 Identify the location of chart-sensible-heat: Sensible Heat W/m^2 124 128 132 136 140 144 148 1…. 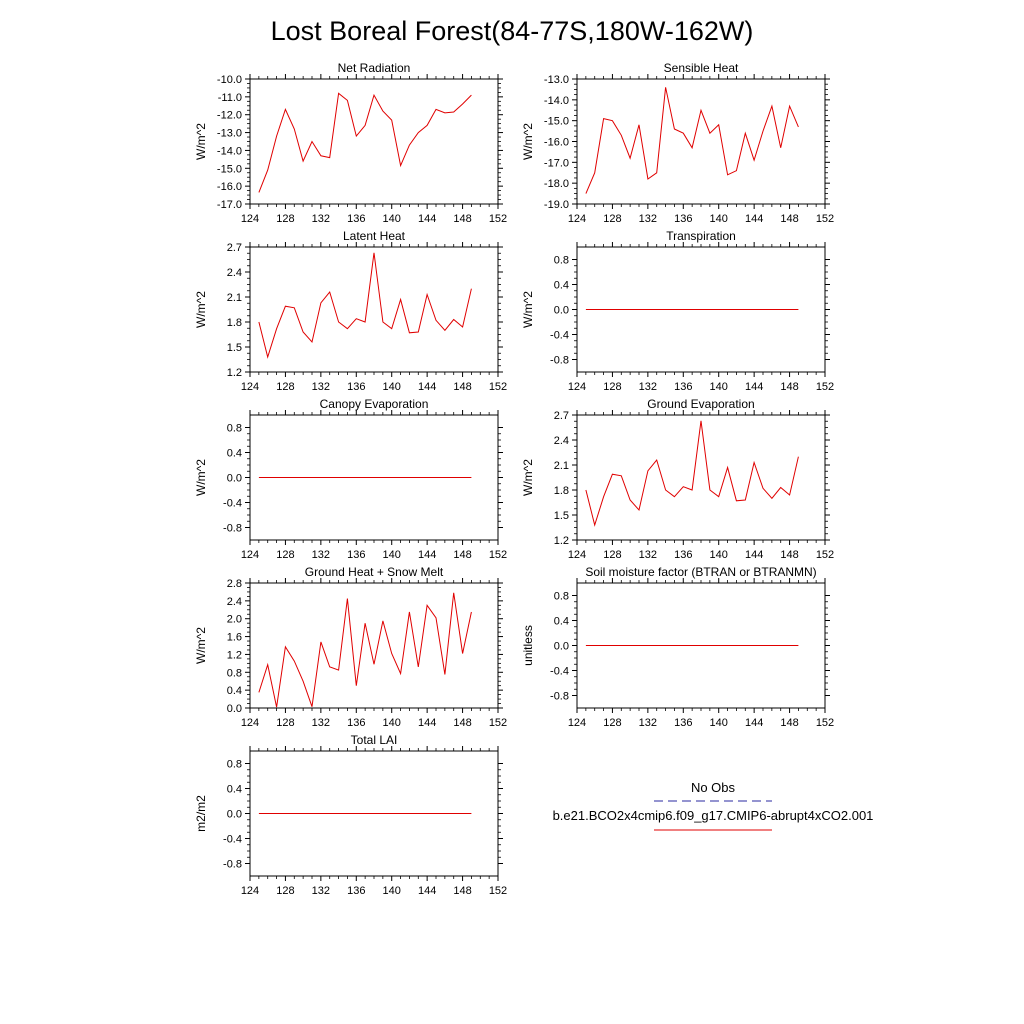
(677, 143).